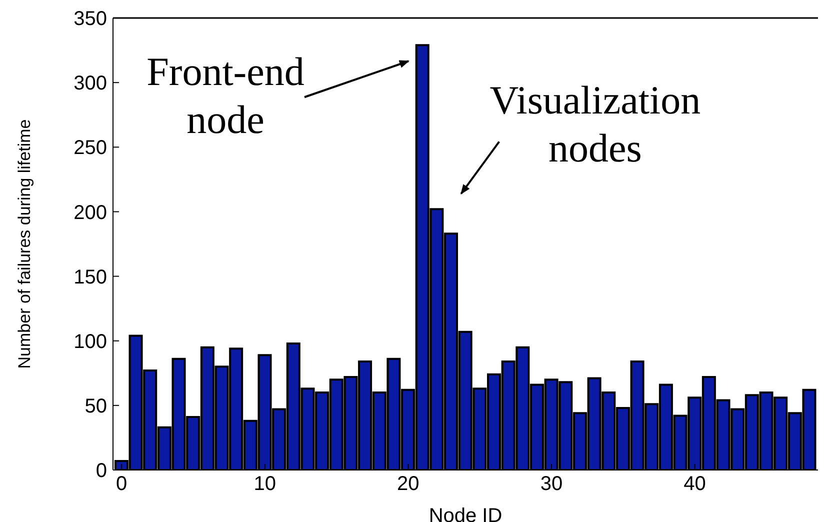 The image size is (824, 522). Describe the element at coordinates (225, 95) in the screenshot. I see `annotation: Front-end node` at that location.